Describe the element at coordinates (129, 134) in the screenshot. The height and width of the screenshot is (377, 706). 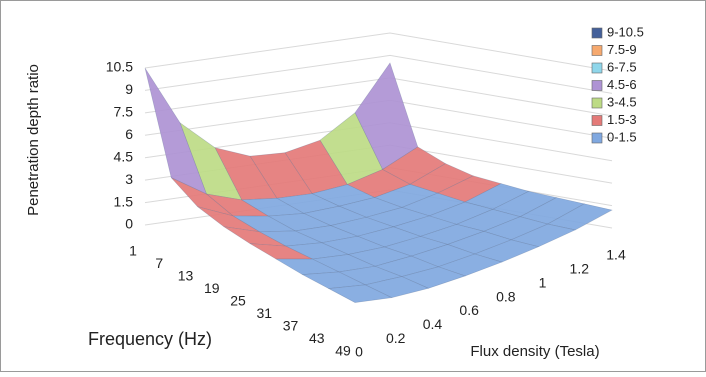
I see `z-tick-label: 6` at that location.